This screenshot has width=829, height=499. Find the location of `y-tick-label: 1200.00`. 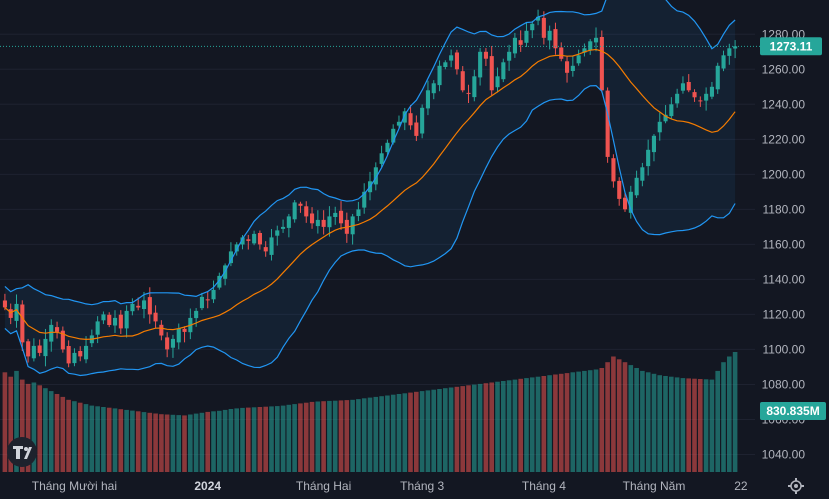

y-tick-label: 1200.00 is located at coordinates (784, 174).